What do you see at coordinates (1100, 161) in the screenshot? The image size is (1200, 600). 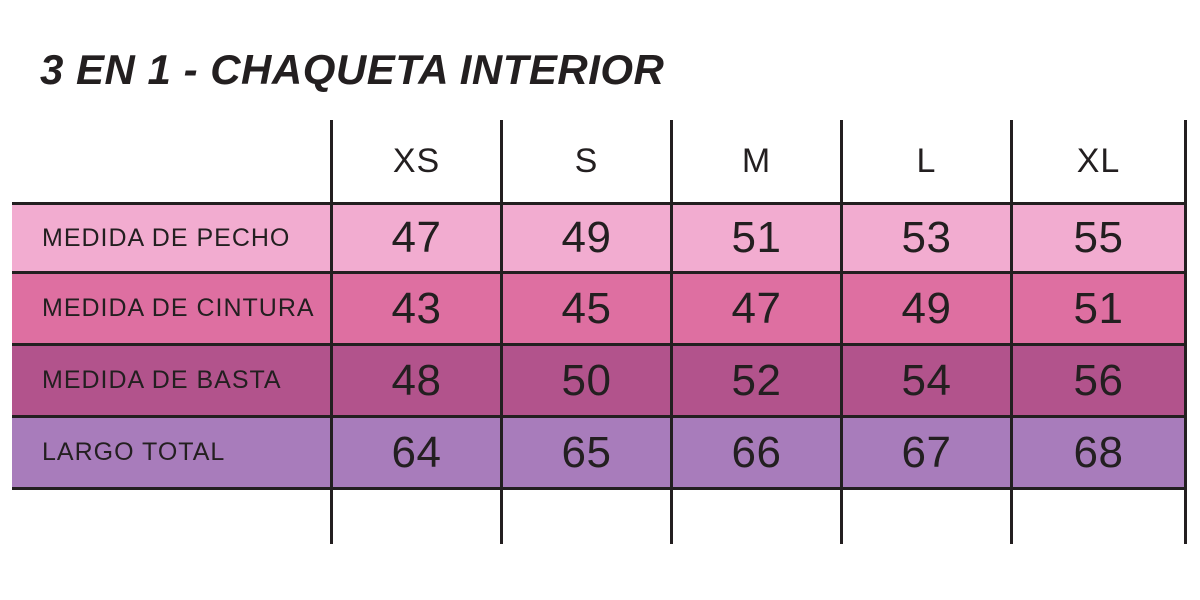 I see `column-header-xl: XL` at bounding box center [1100, 161].